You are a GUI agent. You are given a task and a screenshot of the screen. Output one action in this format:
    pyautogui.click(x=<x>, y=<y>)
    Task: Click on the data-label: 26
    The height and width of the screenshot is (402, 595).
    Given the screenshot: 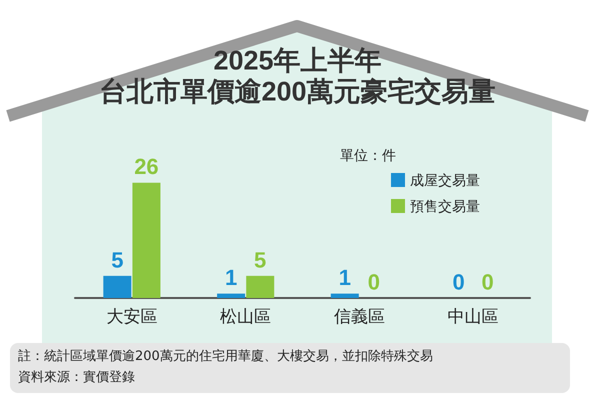 What is the action you would take?
    pyautogui.click(x=146, y=167)
    